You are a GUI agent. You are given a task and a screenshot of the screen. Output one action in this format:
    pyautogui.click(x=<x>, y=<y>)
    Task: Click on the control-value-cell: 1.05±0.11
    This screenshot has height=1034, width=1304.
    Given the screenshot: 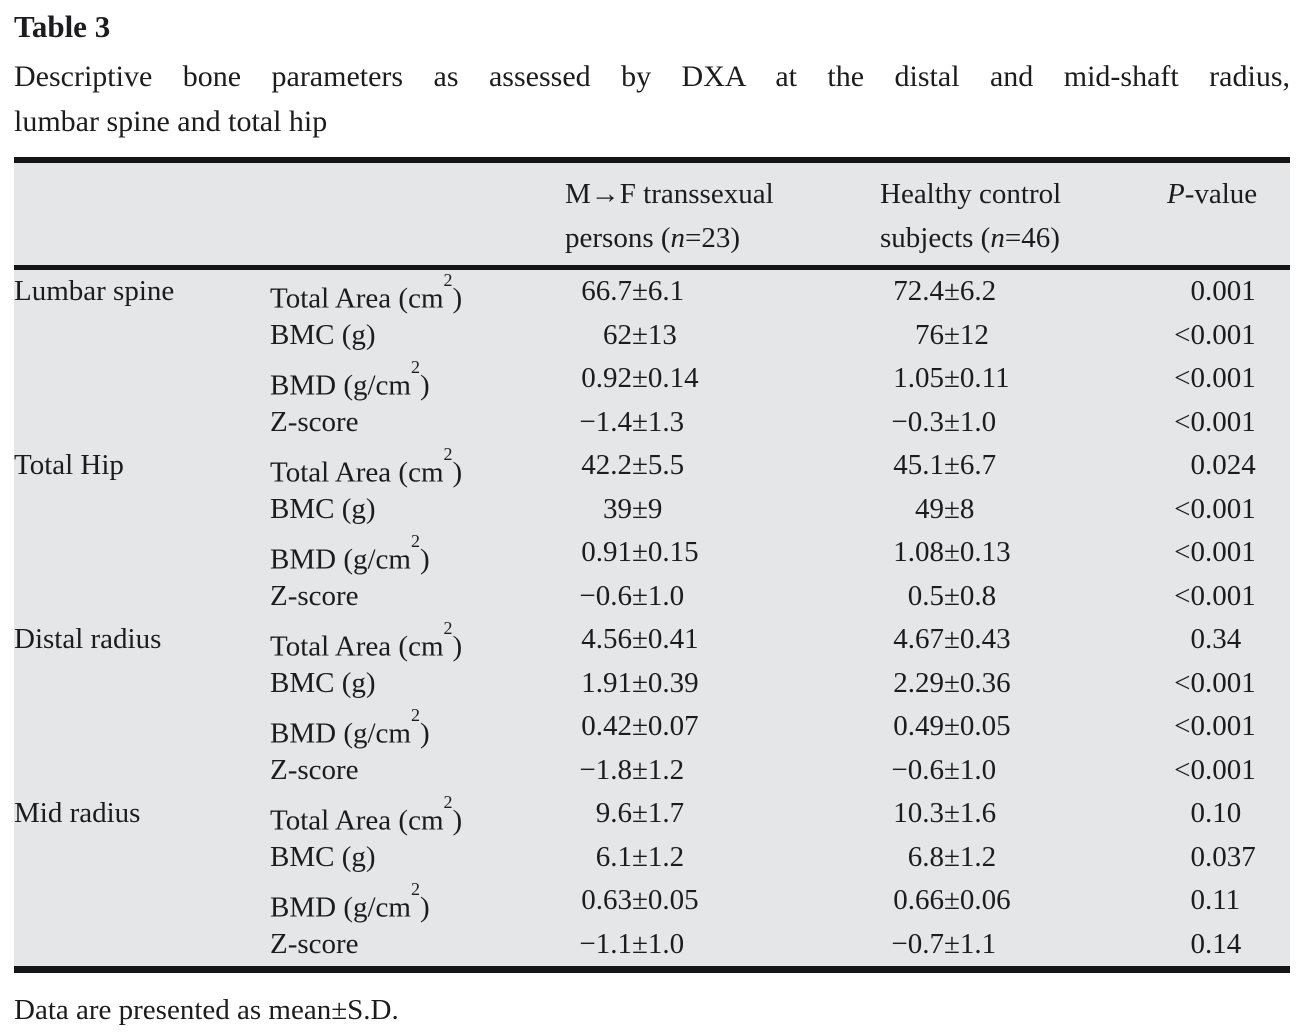 What is the action you would take?
    pyautogui.click(x=1019, y=379)
    